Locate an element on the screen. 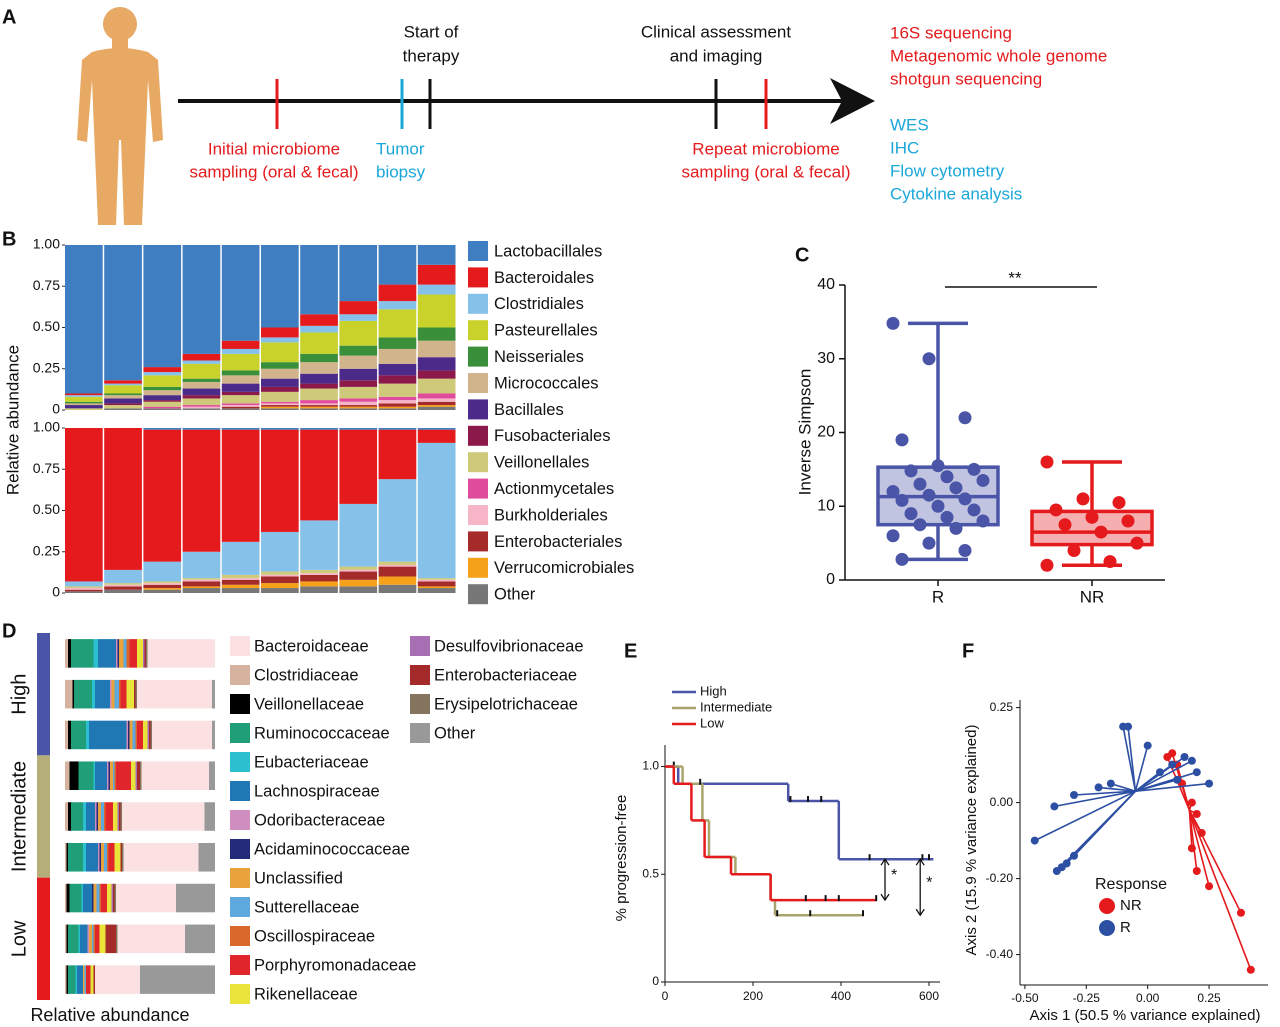  x-tick-label: R is located at coordinates (938, 596).